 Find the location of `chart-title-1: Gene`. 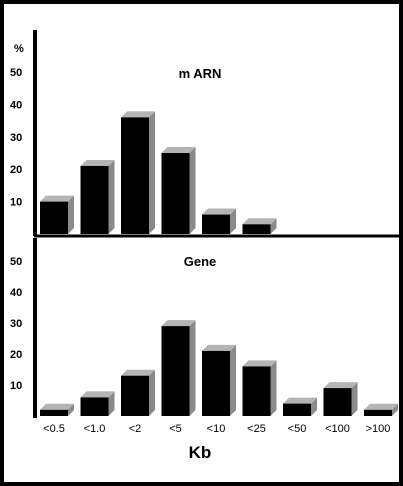

chart-title-1: Gene is located at coordinates (200, 261).